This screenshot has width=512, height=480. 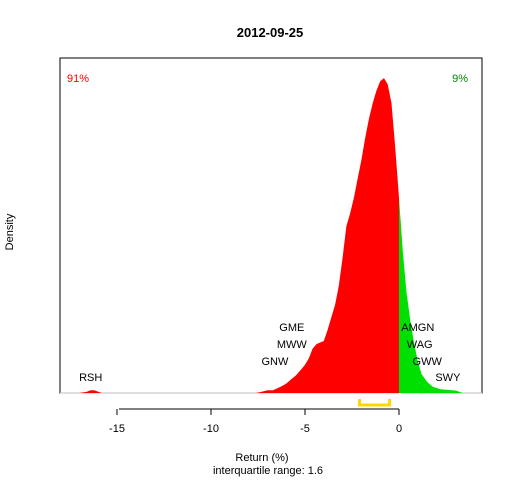 I want to click on annotation-label: GME, so click(x=291, y=328).